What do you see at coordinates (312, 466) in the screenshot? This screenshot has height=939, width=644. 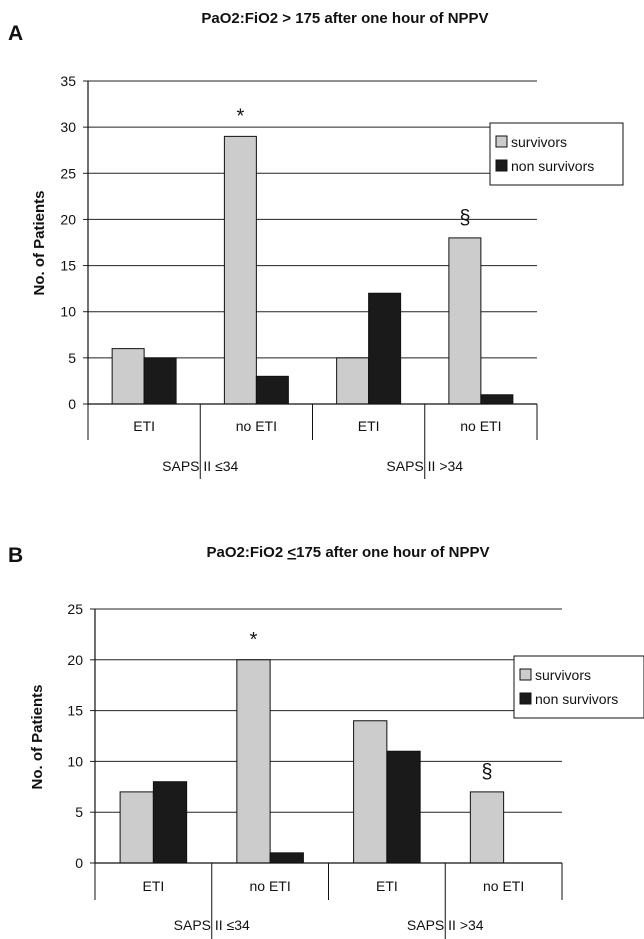 I see `group-labels-a: SAPS II ≤34 SAPS II >34` at bounding box center [312, 466].